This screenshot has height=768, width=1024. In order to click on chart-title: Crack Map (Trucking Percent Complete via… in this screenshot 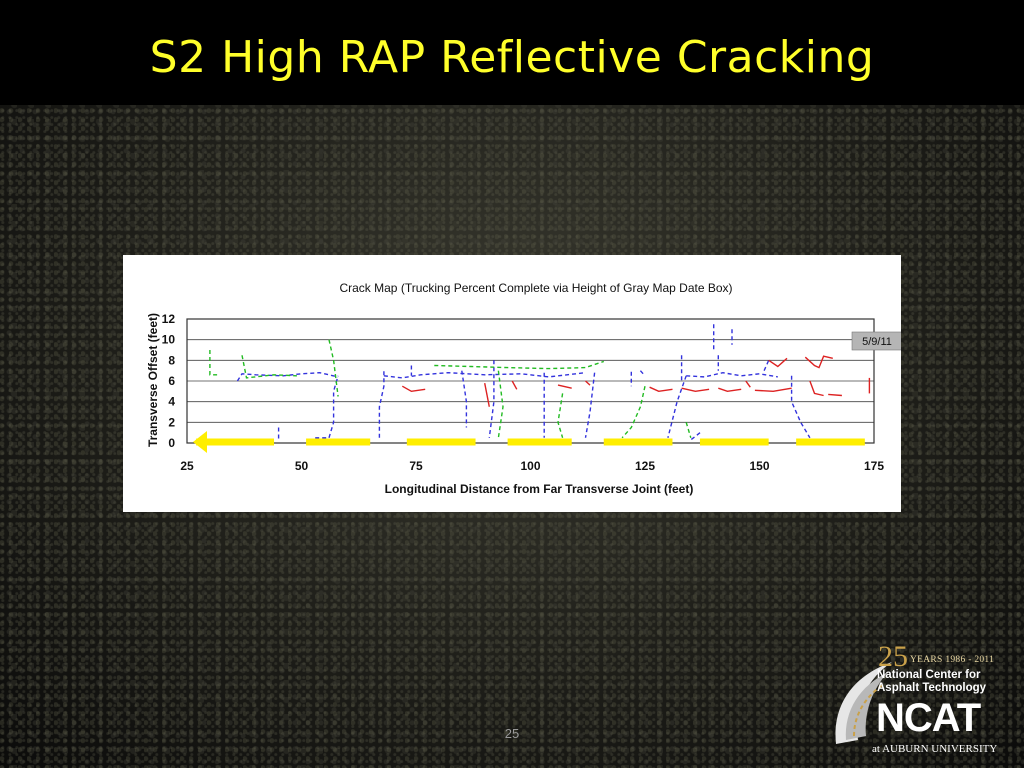, I will do `click(535, 288)`.